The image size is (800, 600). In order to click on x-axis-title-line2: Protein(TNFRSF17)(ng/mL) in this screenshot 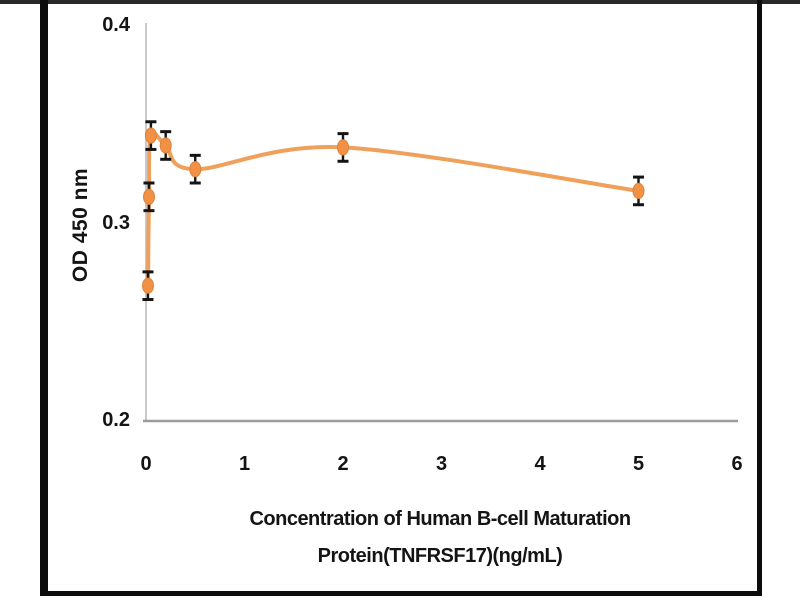, I will do `click(440, 556)`.